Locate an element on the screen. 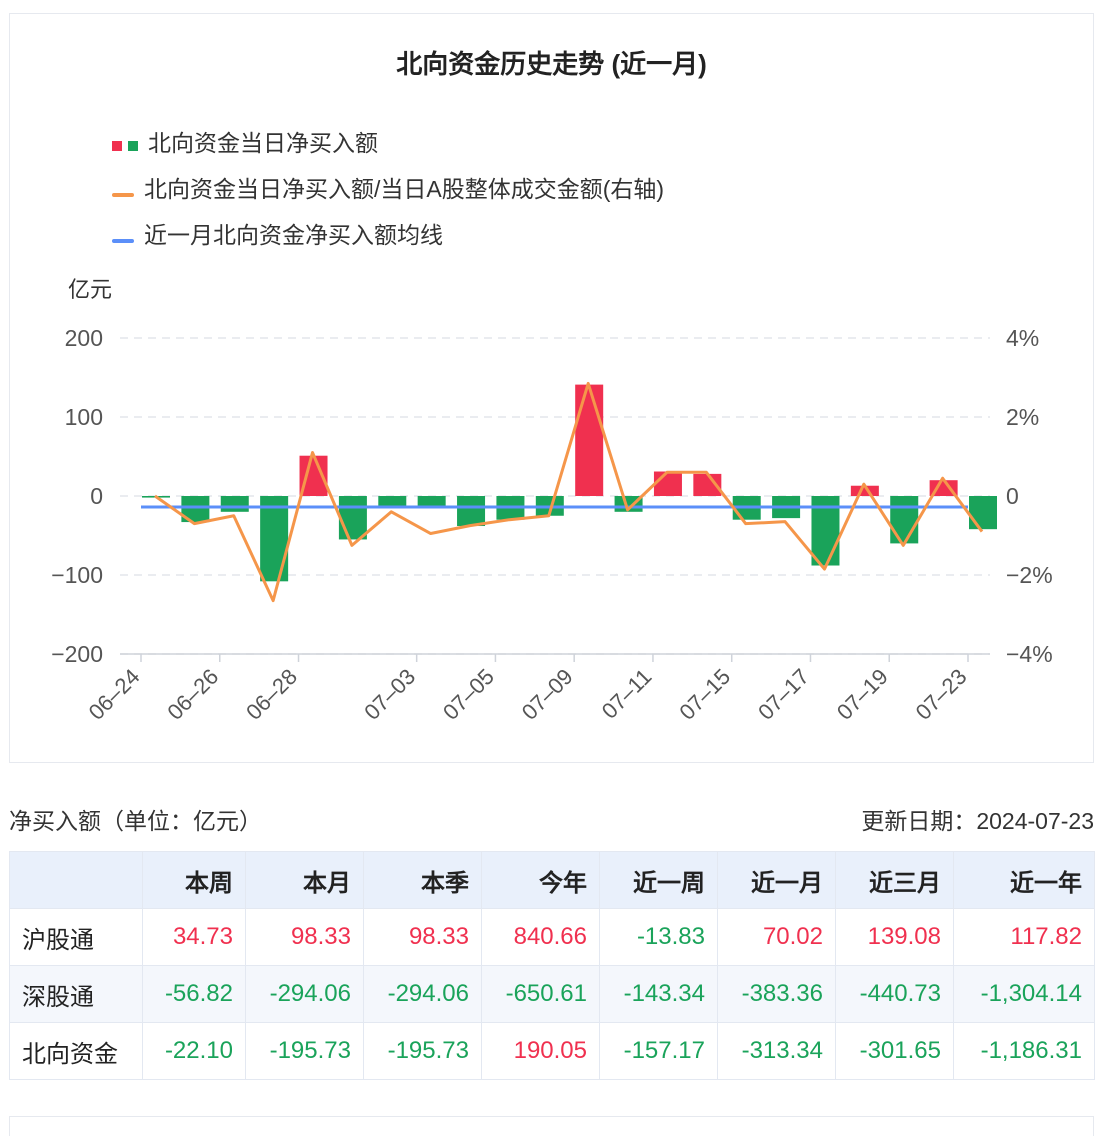 The width and height of the screenshot is (1114, 1136). x-tick-label: 06–28 is located at coordinates (271, 694).